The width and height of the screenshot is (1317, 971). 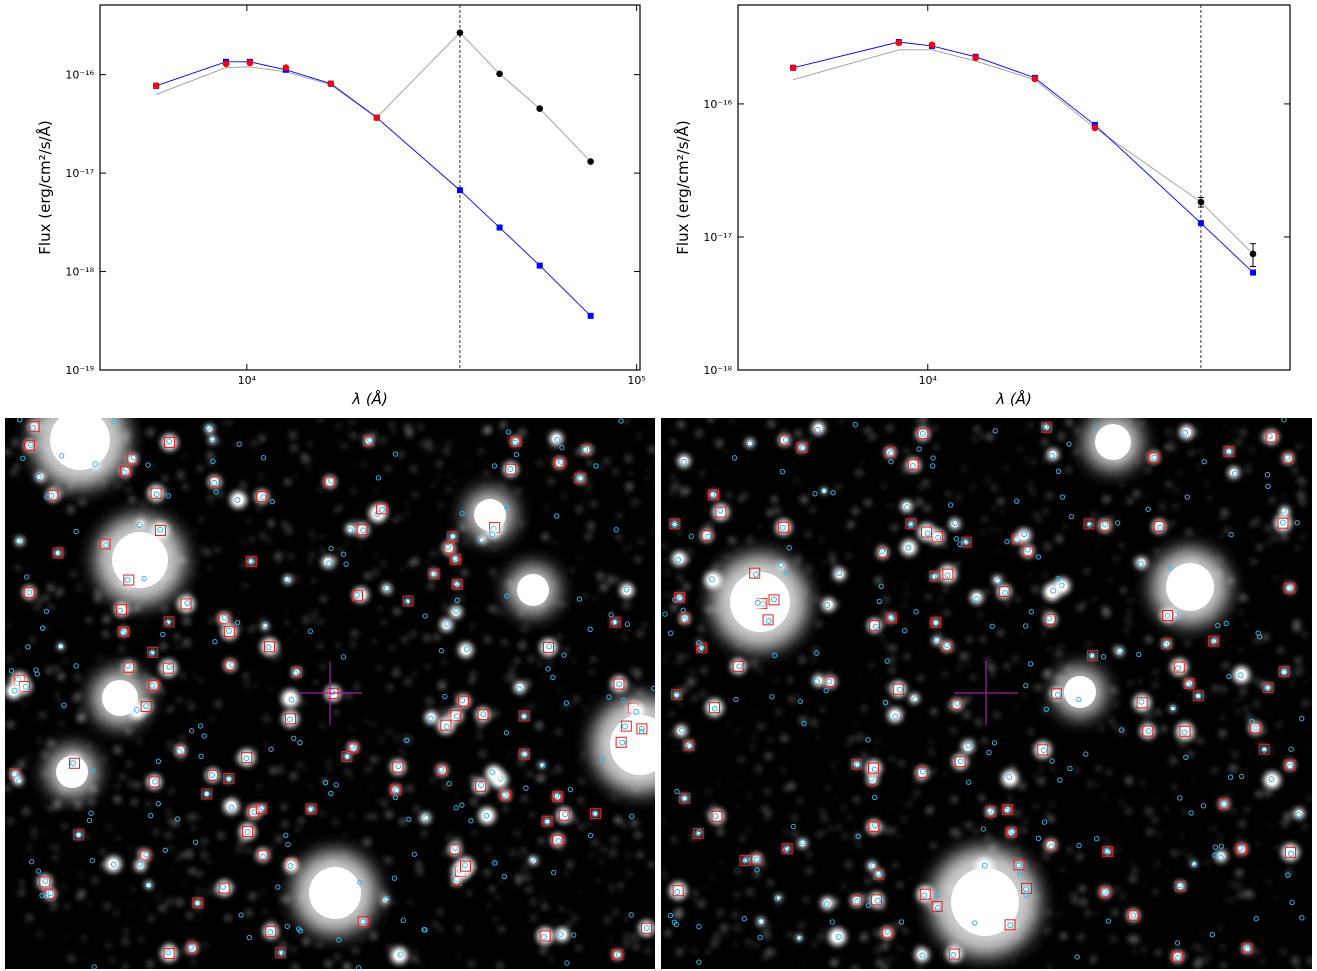 I want to click on series-line, so click(x=373, y=97).